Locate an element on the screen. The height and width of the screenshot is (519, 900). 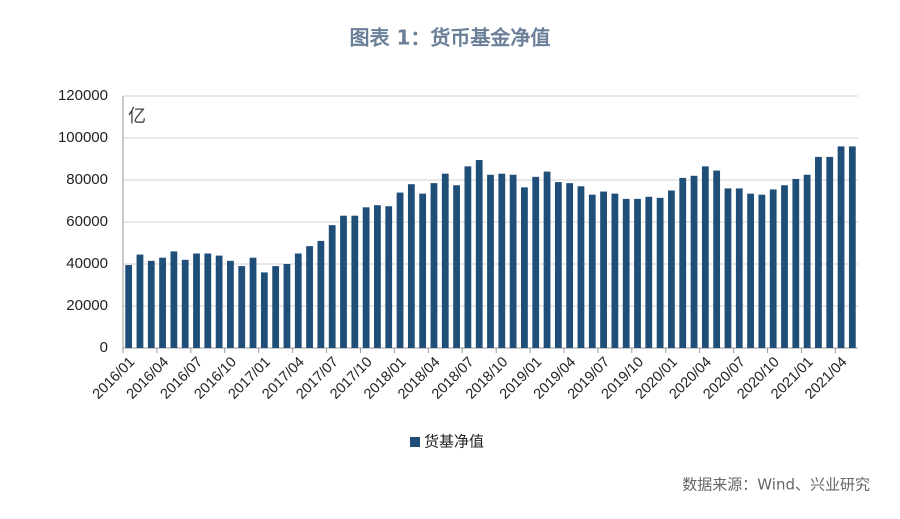
unit-label: 亿 is located at coordinates (137, 116).